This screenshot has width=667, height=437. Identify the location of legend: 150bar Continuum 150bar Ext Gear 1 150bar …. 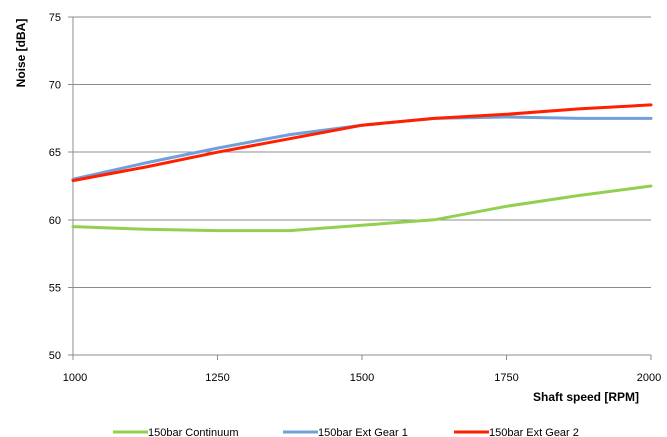
(346, 432).